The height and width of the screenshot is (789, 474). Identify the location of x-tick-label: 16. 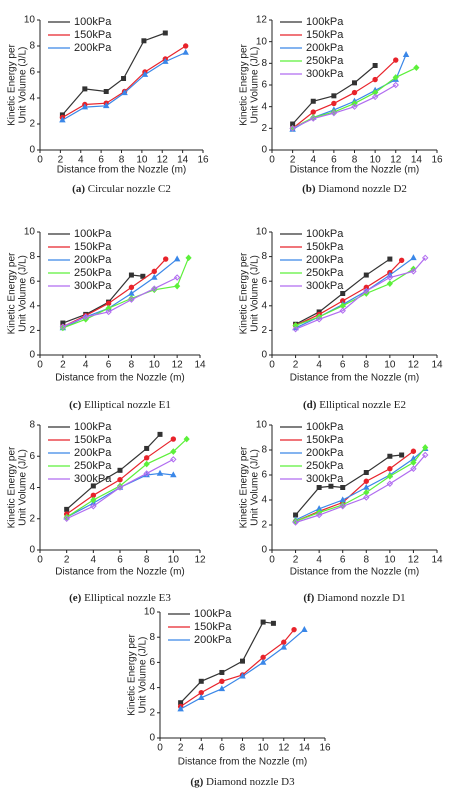
(203, 160).